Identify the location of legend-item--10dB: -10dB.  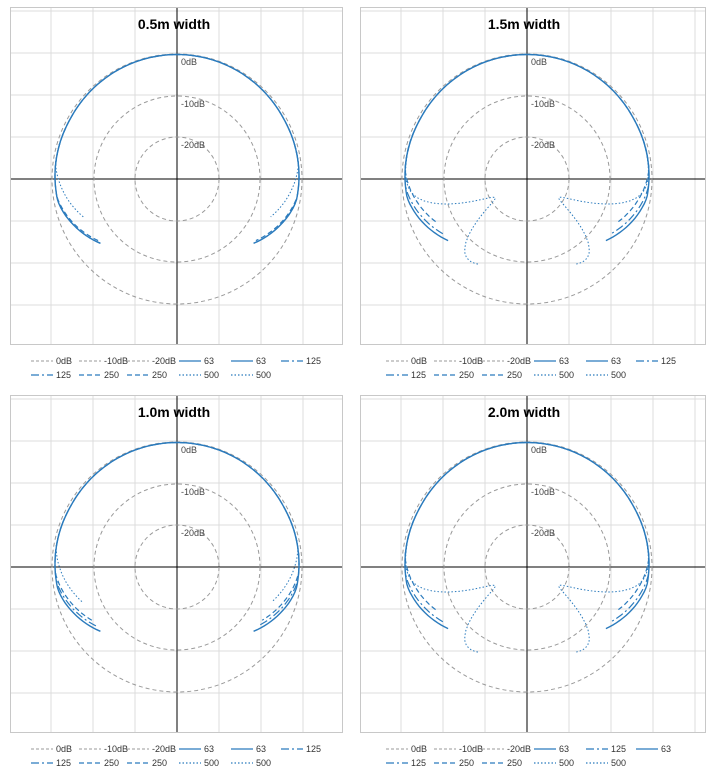
(103, 361).